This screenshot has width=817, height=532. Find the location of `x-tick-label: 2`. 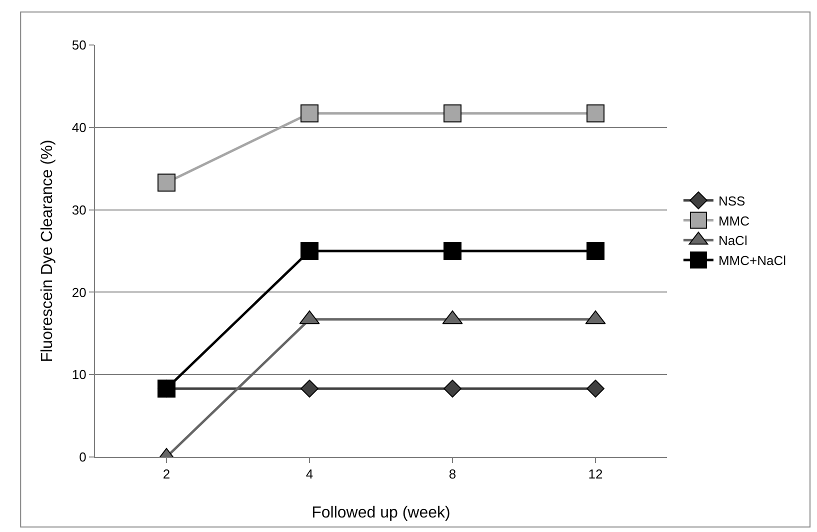

x-tick-label: 2 is located at coordinates (166, 474).